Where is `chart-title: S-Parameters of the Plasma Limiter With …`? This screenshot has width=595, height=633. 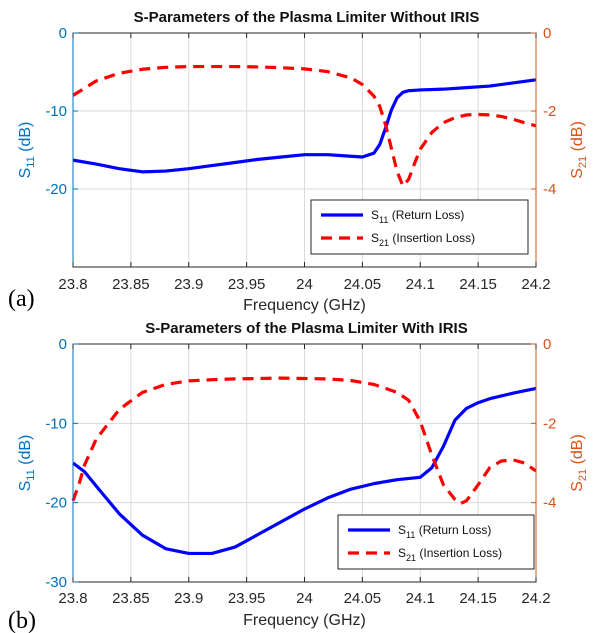 chart-title: S-Parameters of the Plasma Limiter With … is located at coordinates (306, 328).